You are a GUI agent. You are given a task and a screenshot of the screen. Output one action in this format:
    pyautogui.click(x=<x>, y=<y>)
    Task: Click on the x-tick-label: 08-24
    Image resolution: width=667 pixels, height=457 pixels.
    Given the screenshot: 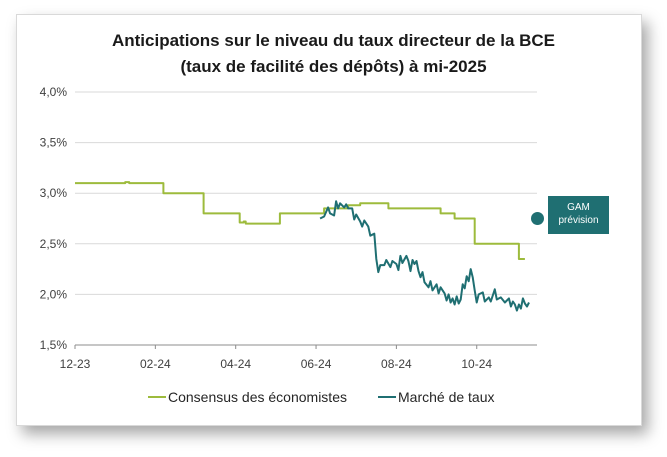 What is the action you would take?
    pyautogui.click(x=396, y=364)
    